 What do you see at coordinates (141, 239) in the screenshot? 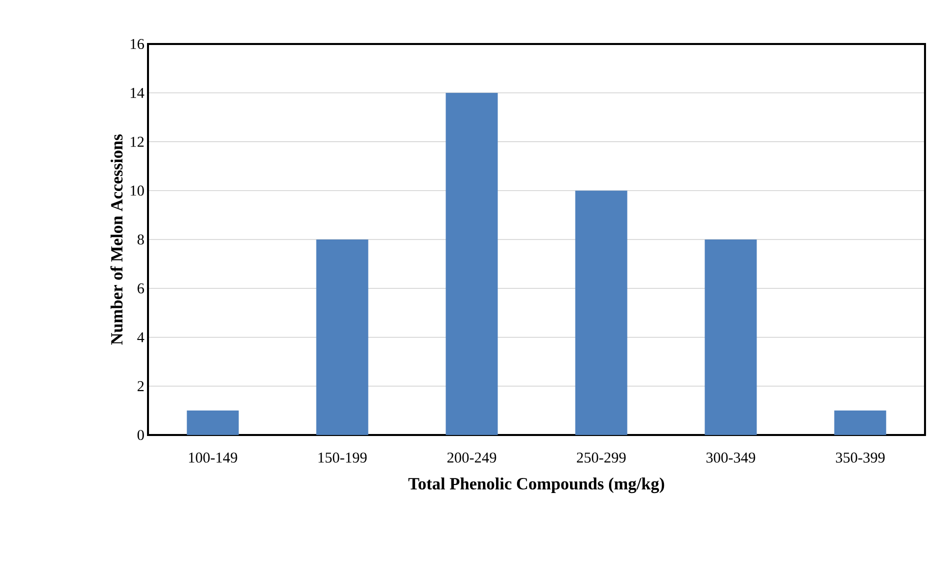
I see `y-tick-label: 8` at bounding box center [141, 239].